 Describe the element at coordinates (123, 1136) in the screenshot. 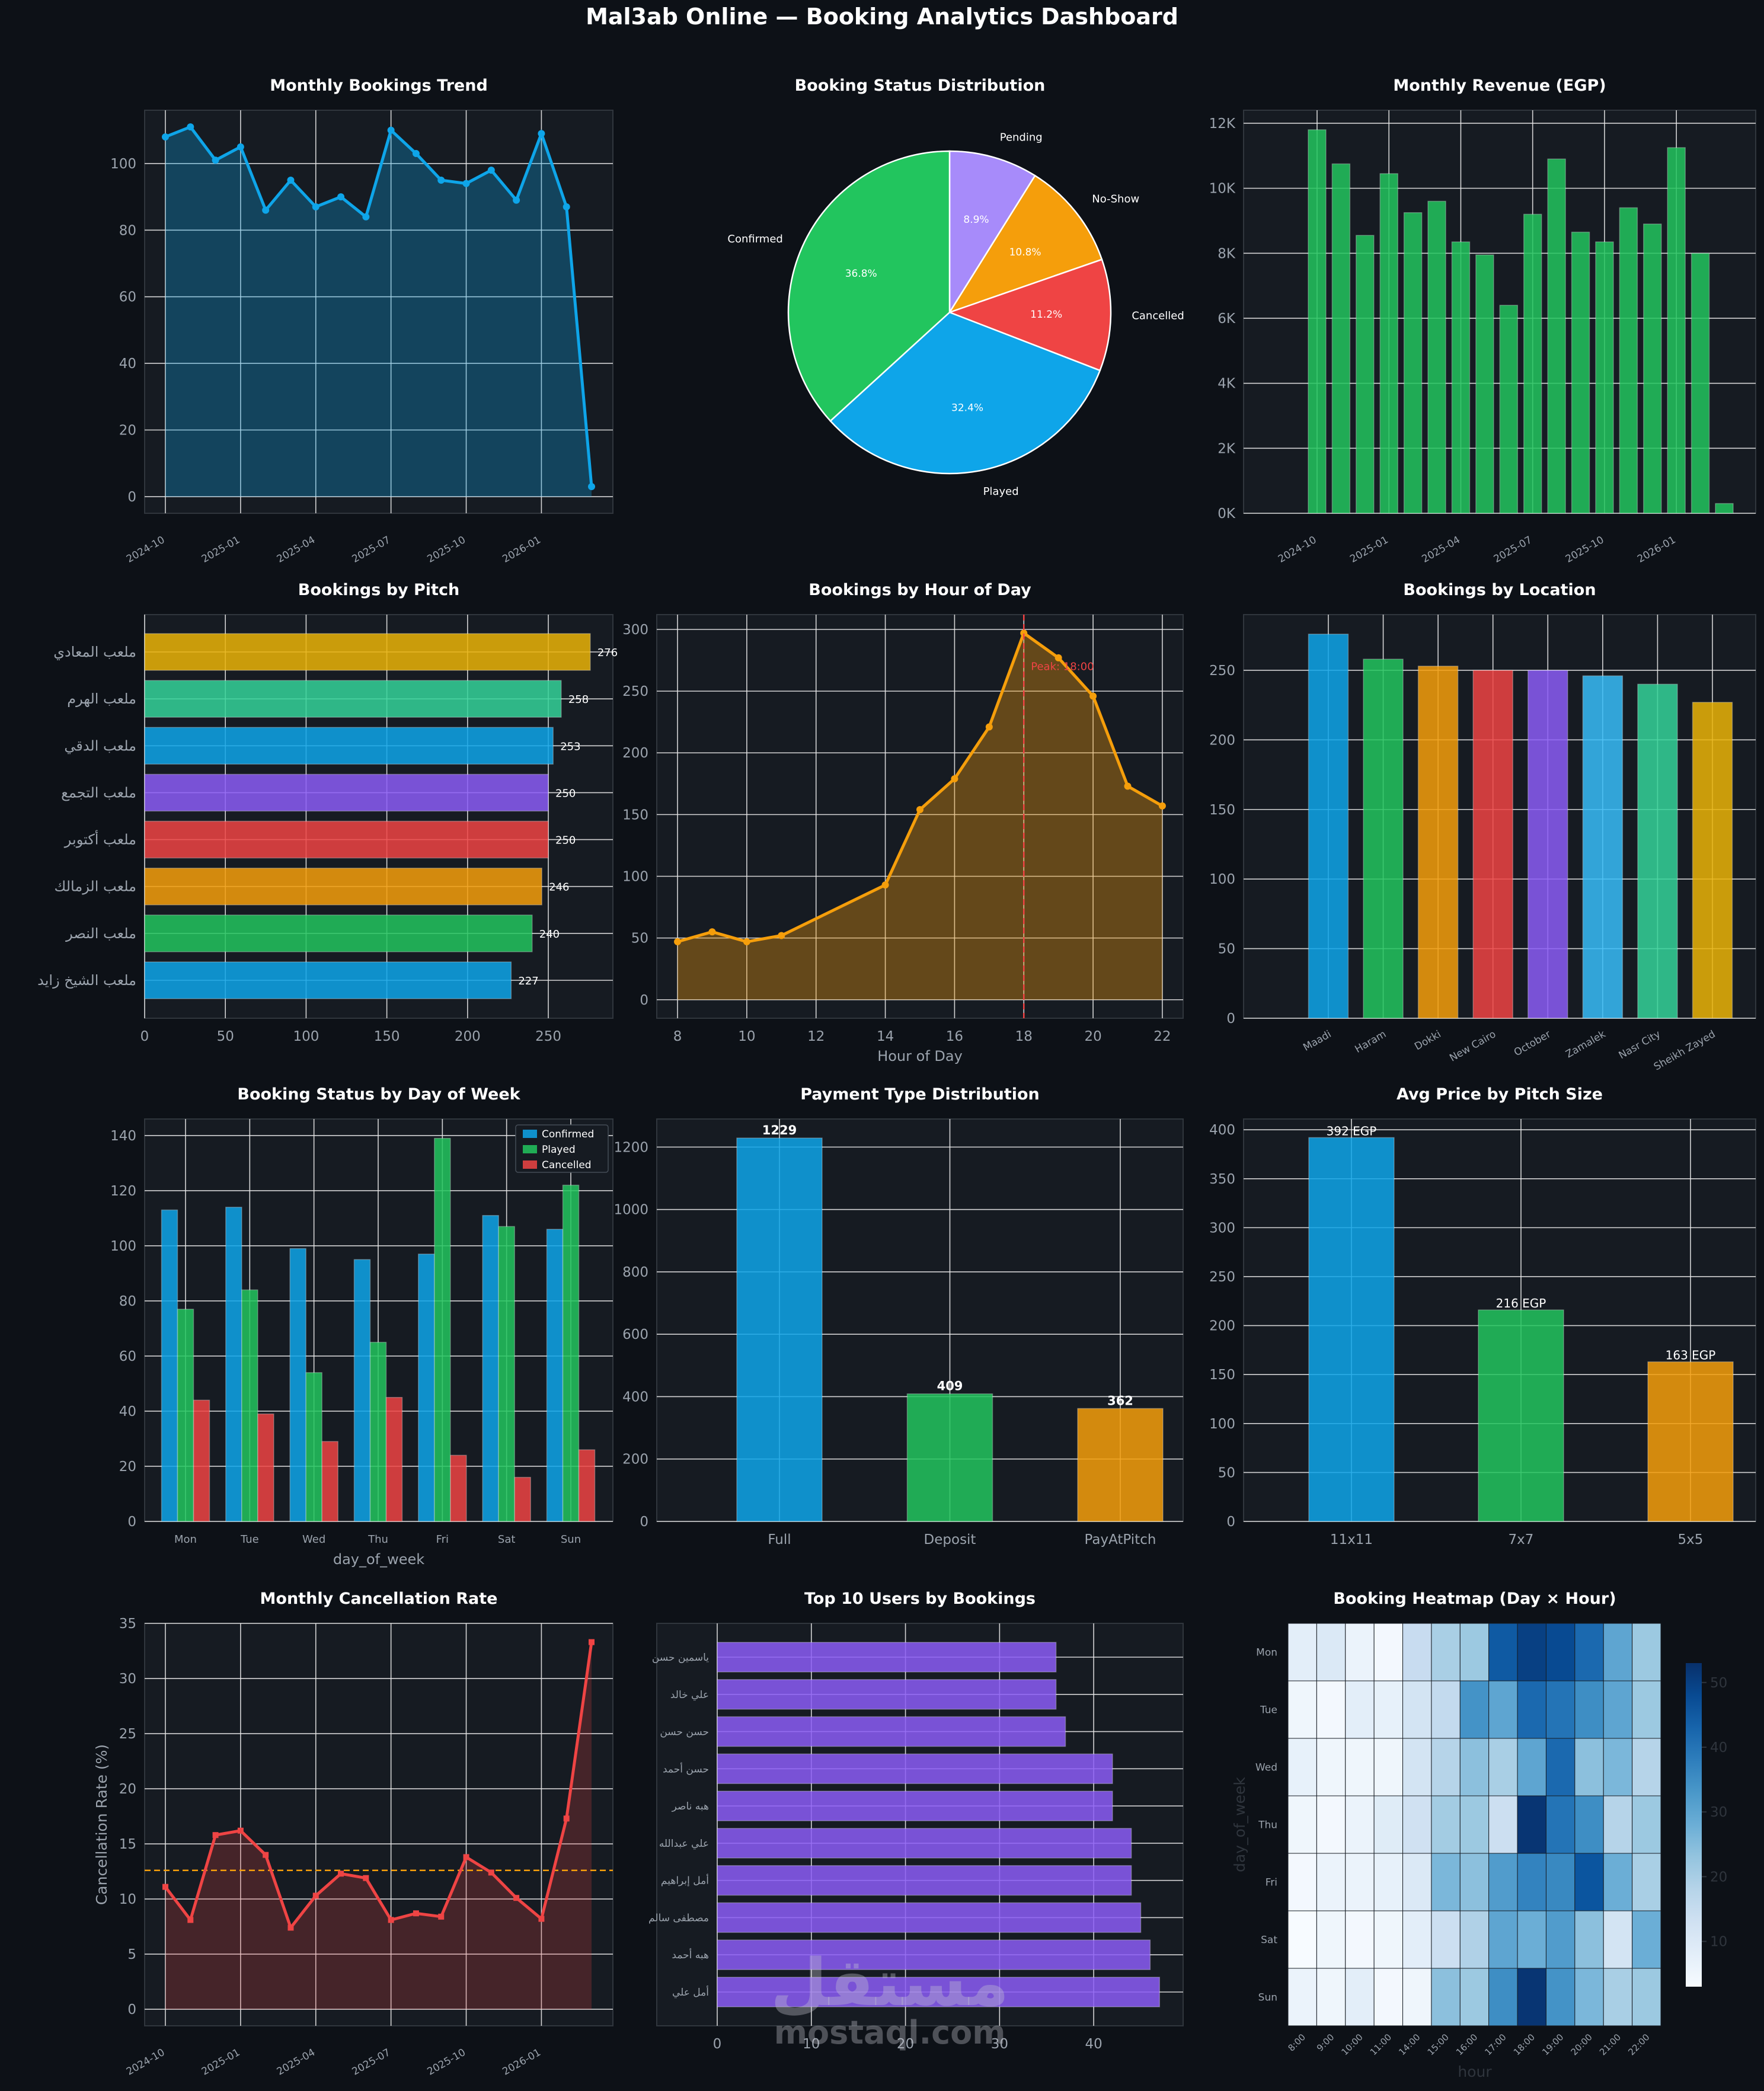

I see `y-tick-label: 140` at that location.